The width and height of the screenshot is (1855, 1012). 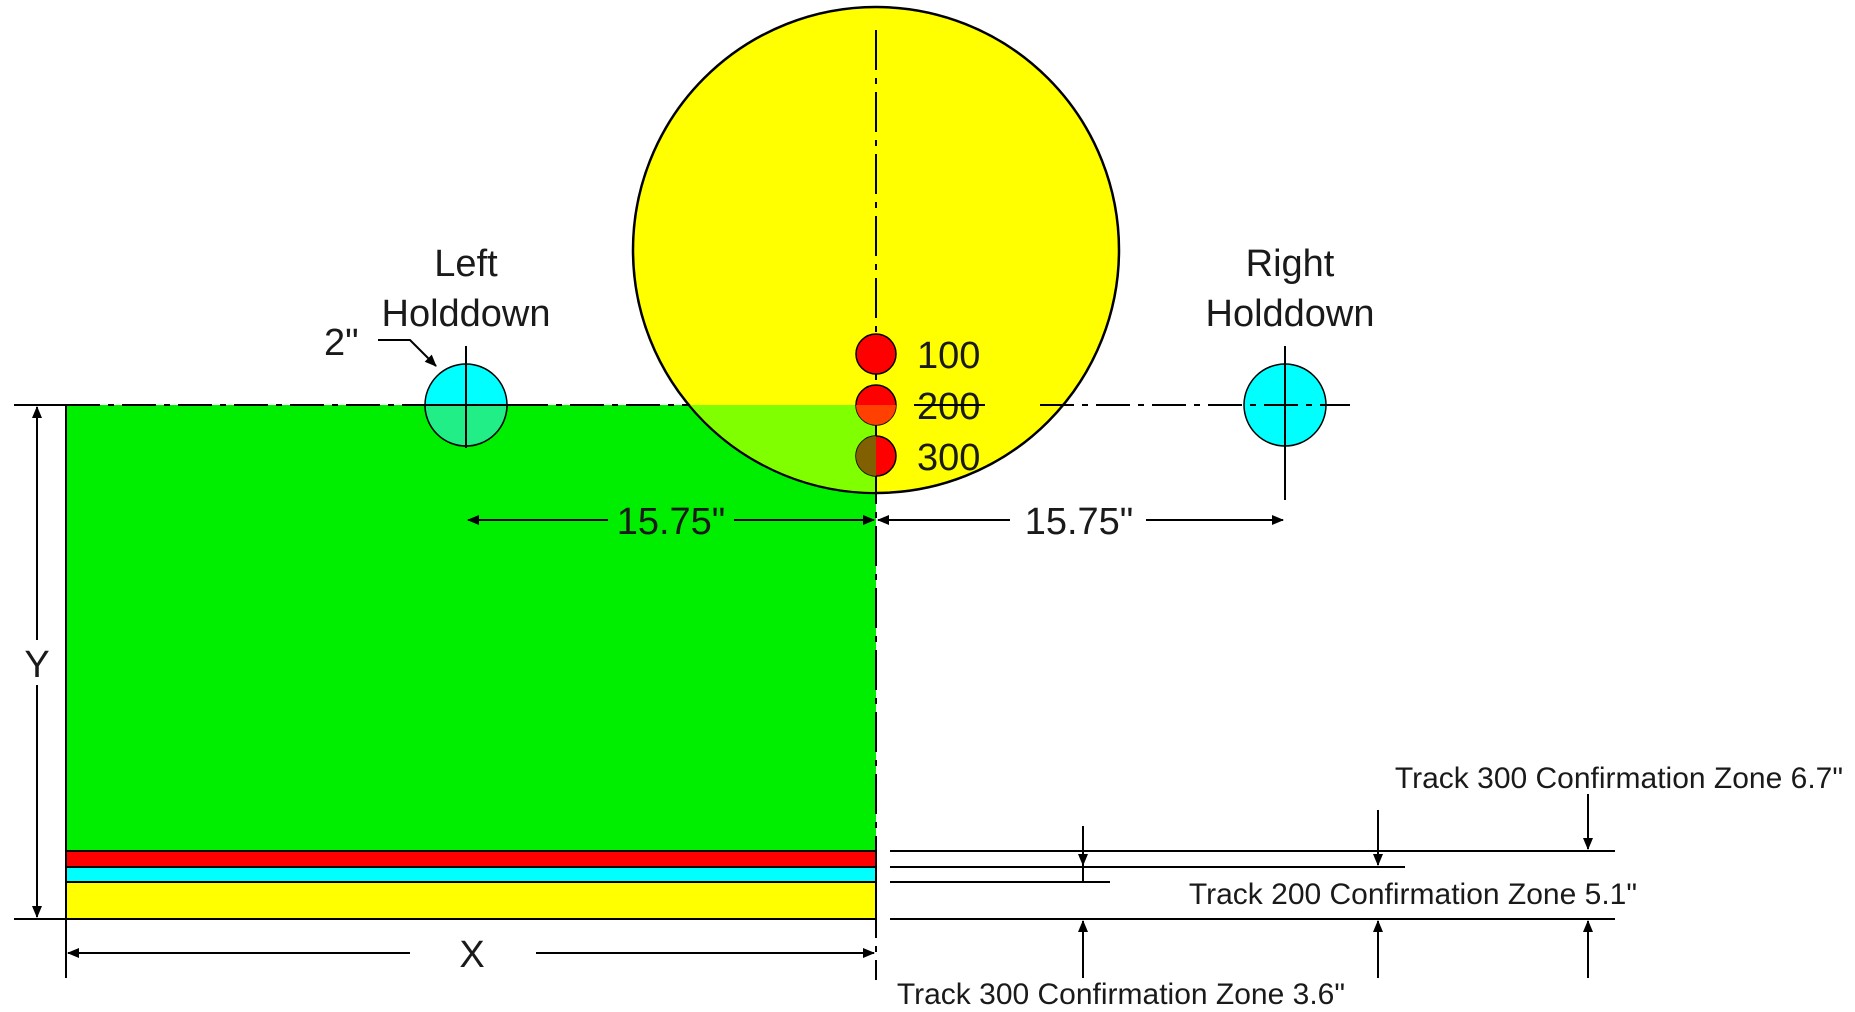 What do you see at coordinates (876, 354) in the screenshot?
I see `track-100-marker` at bounding box center [876, 354].